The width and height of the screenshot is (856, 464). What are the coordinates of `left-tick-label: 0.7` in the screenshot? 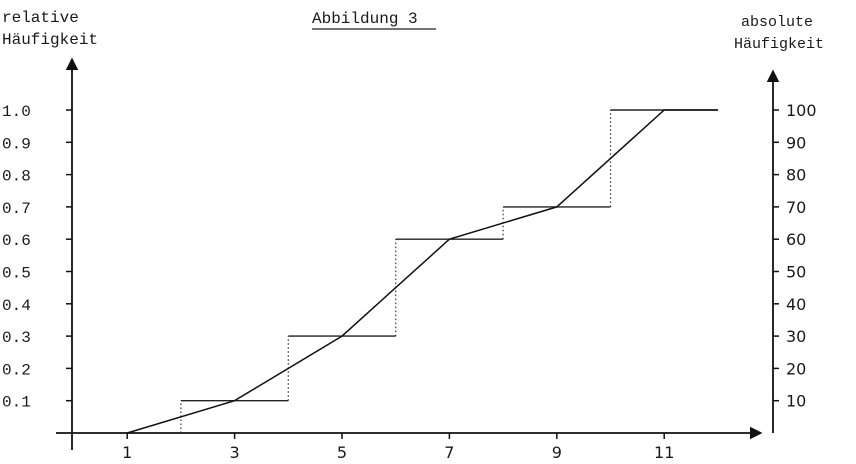 It's located at (16, 209).